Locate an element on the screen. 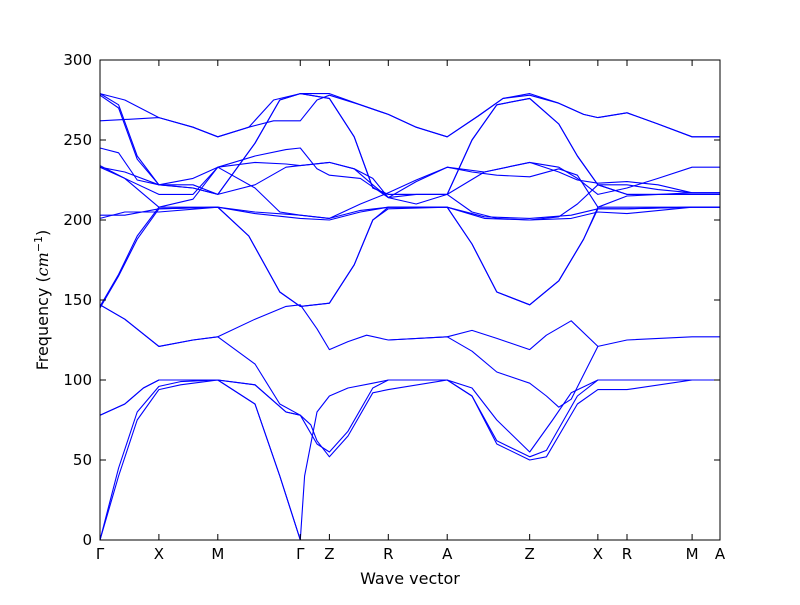 The image size is (800, 605). x-tick-label-12: A is located at coordinates (720, 554).